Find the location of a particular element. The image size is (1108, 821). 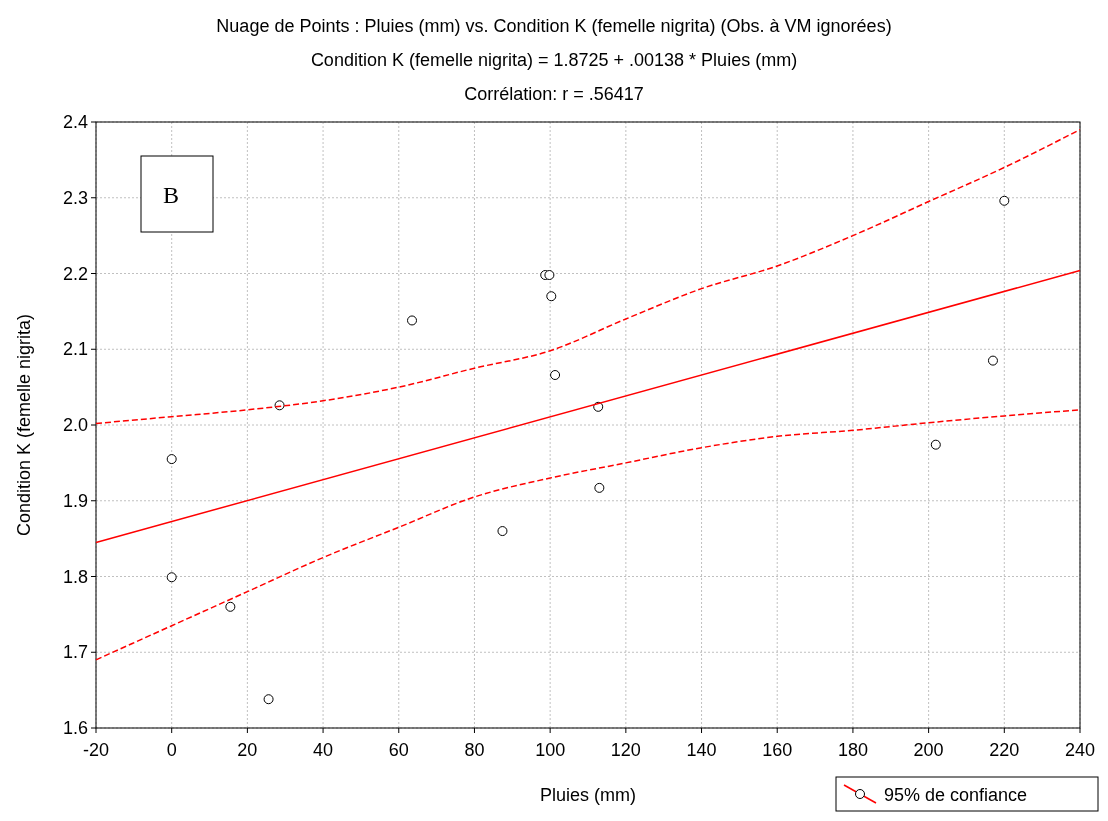

y-tick-label: 1.9 is located at coordinates (75, 500).